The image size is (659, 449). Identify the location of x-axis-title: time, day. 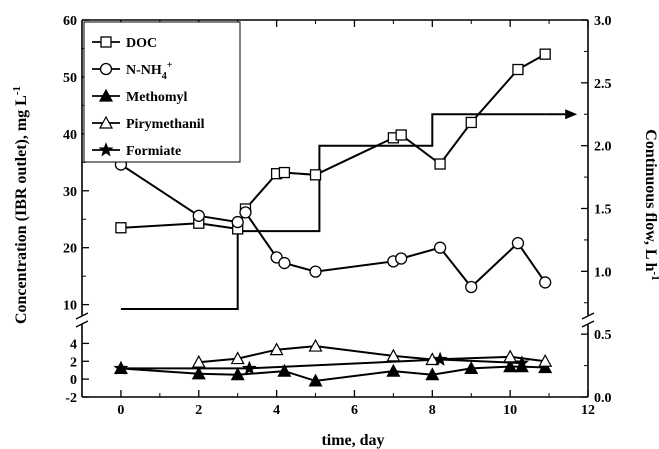
(352, 440).